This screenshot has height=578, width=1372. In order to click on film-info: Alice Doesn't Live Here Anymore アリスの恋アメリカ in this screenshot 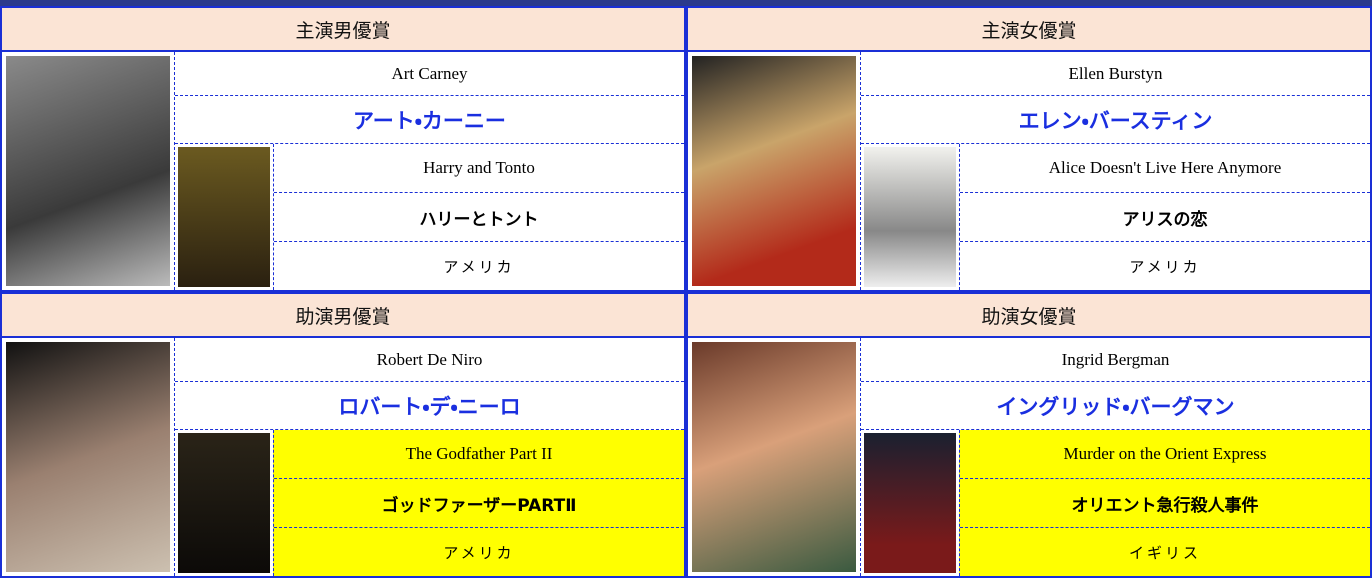, I will do `click(1164, 217)`.